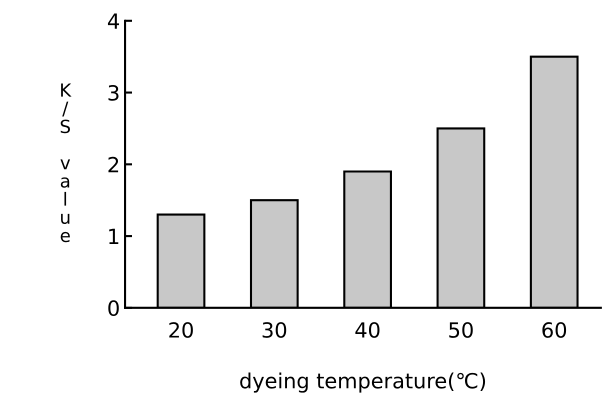 The image size is (610, 416). I want to click on y-tick-label: 4, so click(114, 21).